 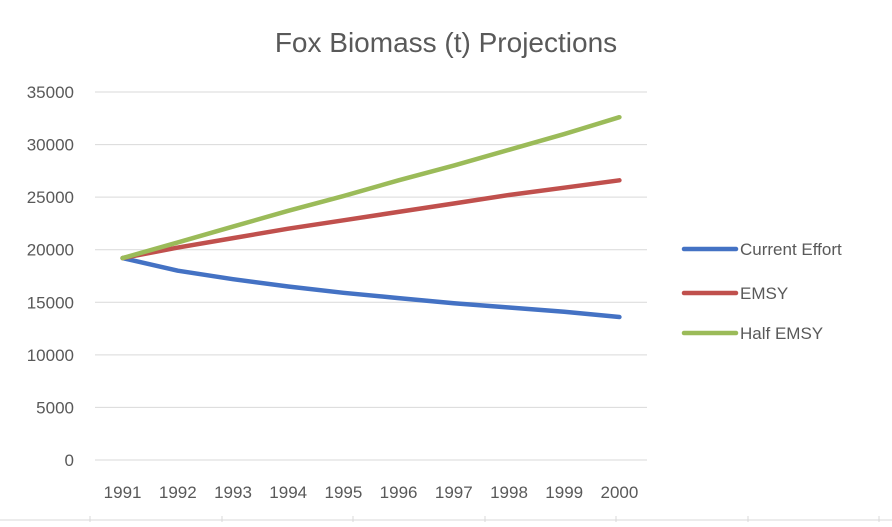 What do you see at coordinates (233, 492) in the screenshot?
I see `x-tick-label: 1993` at bounding box center [233, 492].